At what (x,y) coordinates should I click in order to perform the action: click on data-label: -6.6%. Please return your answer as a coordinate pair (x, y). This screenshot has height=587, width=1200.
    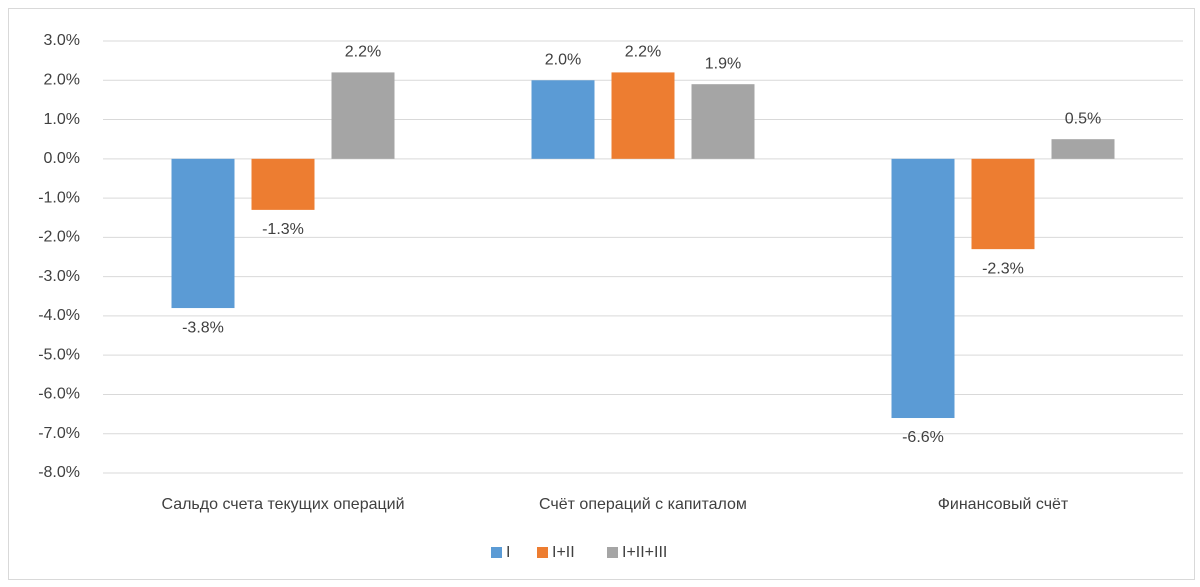
    Looking at the image, I should click on (923, 437).